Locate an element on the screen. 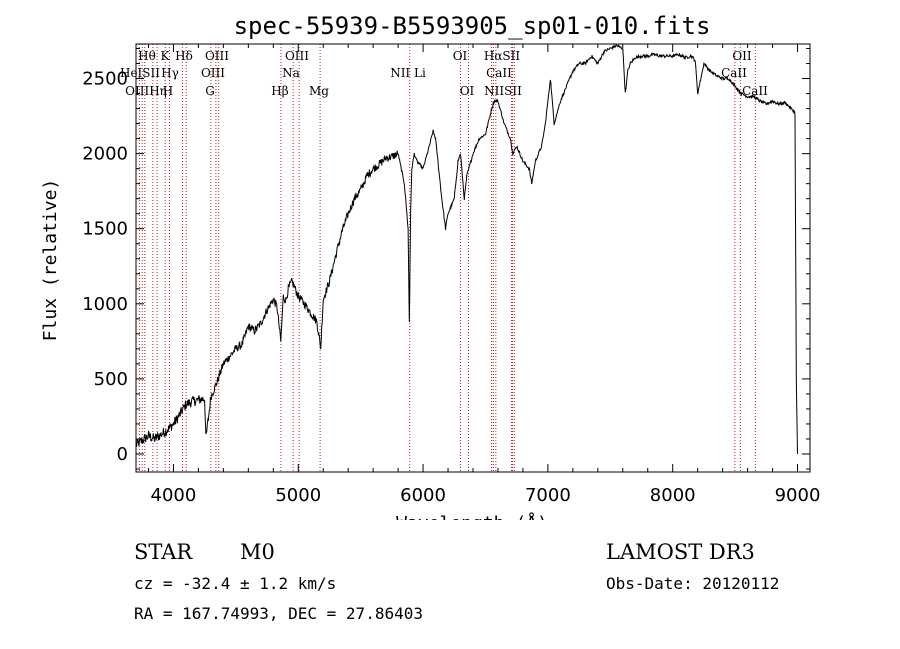 The height and width of the screenshot is (649, 900). line-label-16: H is located at coordinates (168, 91).